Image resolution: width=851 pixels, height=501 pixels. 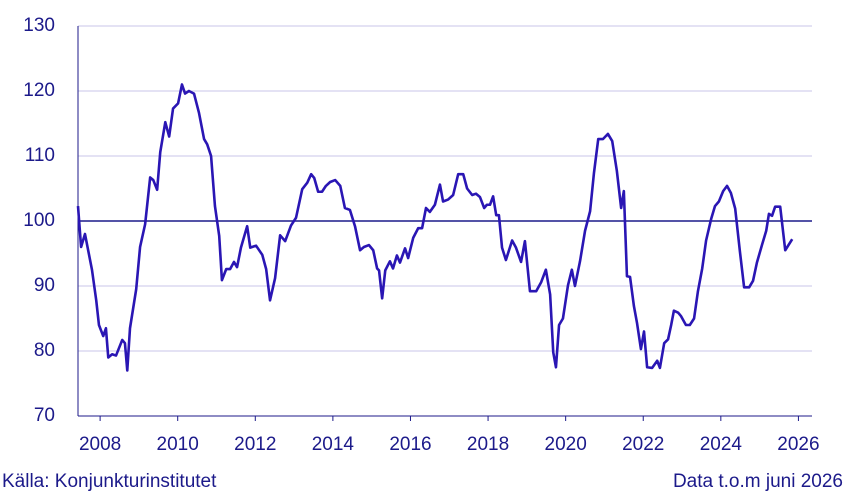 I want to click on x-tick-label: 2020, so click(x=566, y=444).